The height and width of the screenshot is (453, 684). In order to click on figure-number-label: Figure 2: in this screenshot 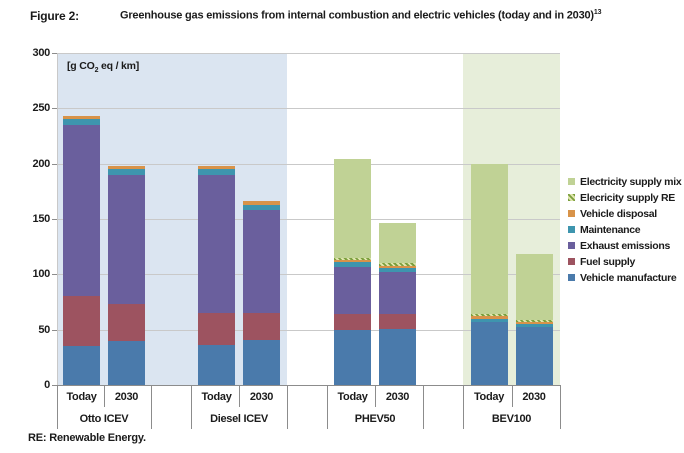, I will do `click(54, 16)`.